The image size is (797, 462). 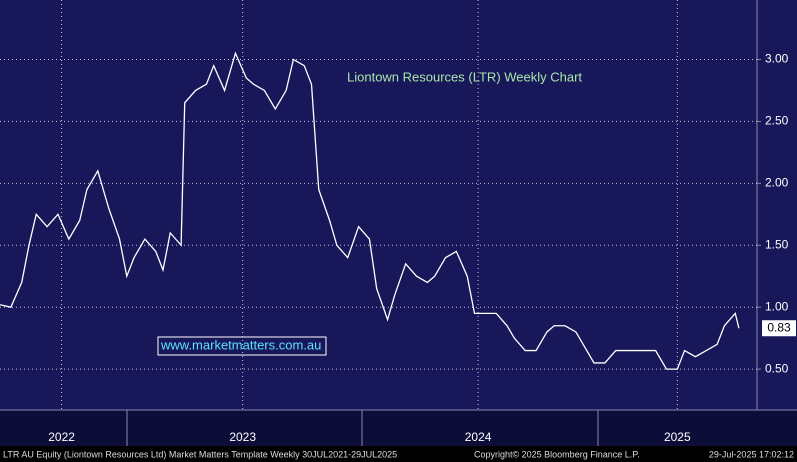 I want to click on chart-title: Liontown Resources (LTR) Weekly Chart, so click(x=464, y=76).